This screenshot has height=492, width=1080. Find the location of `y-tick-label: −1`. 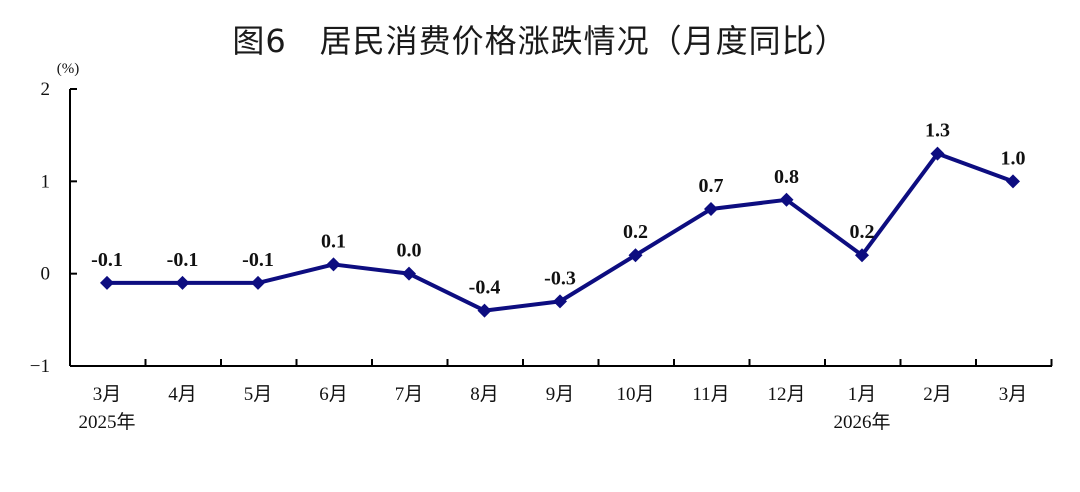

y-tick-label: −1 is located at coordinates (40, 366).